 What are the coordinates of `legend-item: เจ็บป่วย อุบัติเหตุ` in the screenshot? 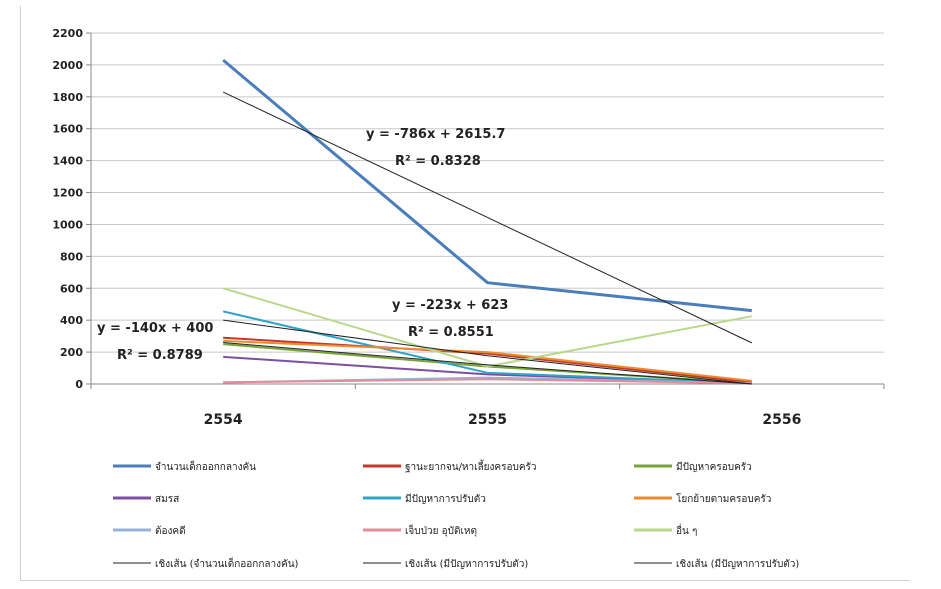 It's located at (420, 530).